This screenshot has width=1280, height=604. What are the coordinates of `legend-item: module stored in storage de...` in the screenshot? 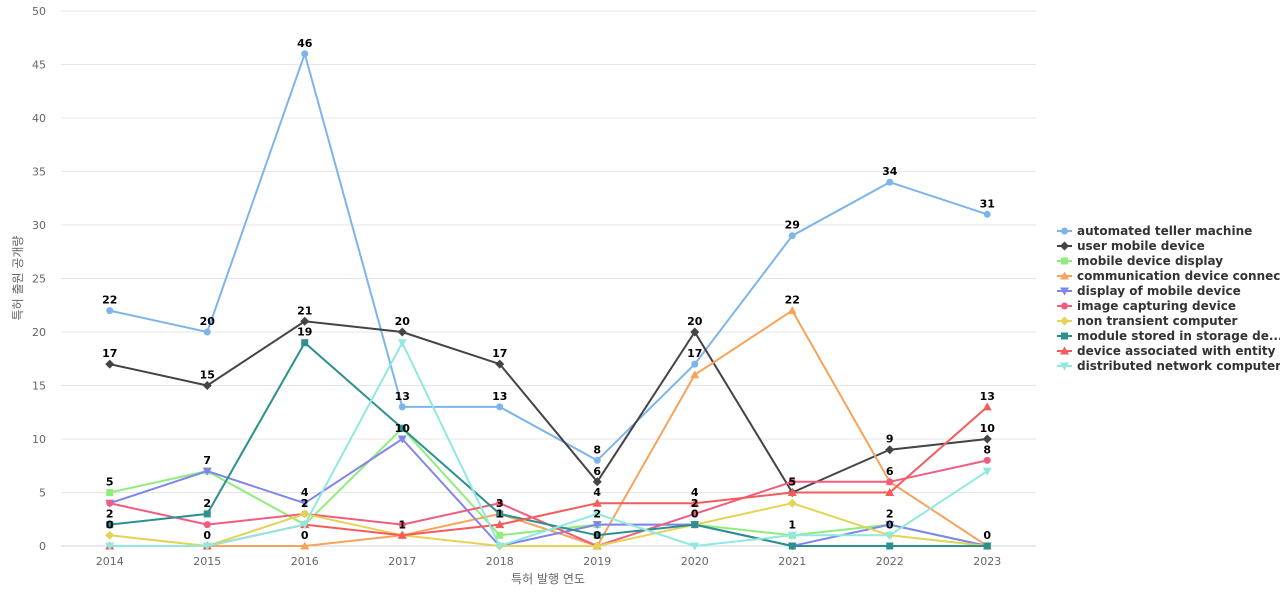 It's located at (1168, 336).